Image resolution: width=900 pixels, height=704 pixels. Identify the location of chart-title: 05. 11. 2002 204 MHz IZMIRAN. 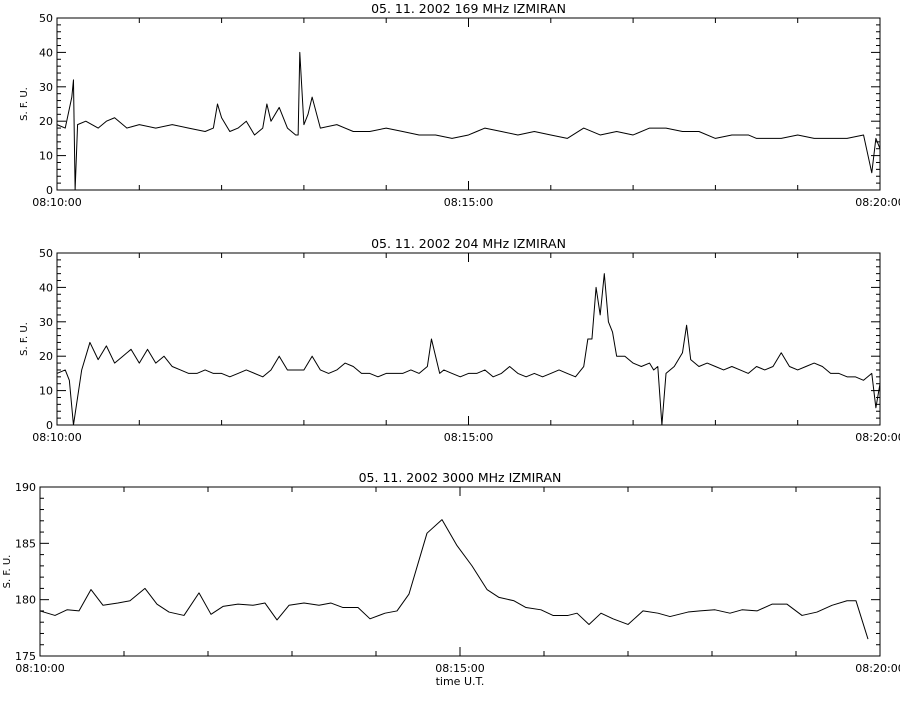
(468, 243).